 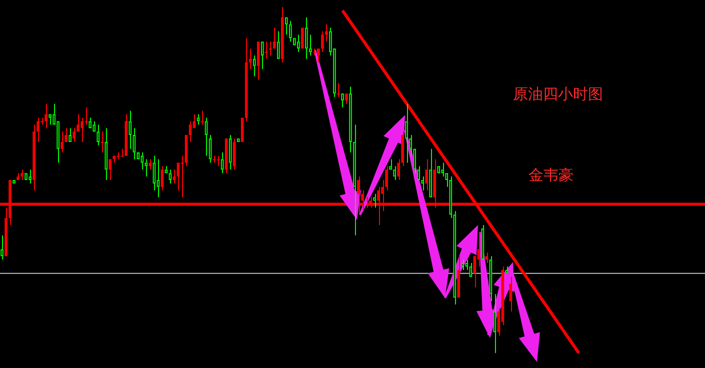 I want to click on text: 原油四小时图, so click(x=558, y=93).